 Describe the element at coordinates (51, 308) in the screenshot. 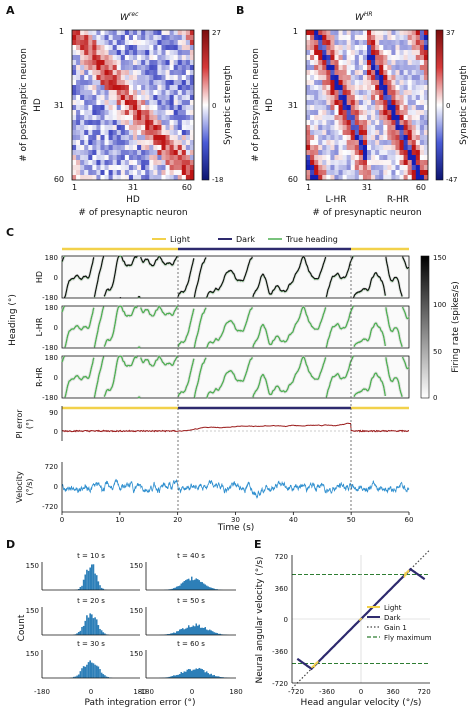

I see `heading-row-tick: 180` at that location.